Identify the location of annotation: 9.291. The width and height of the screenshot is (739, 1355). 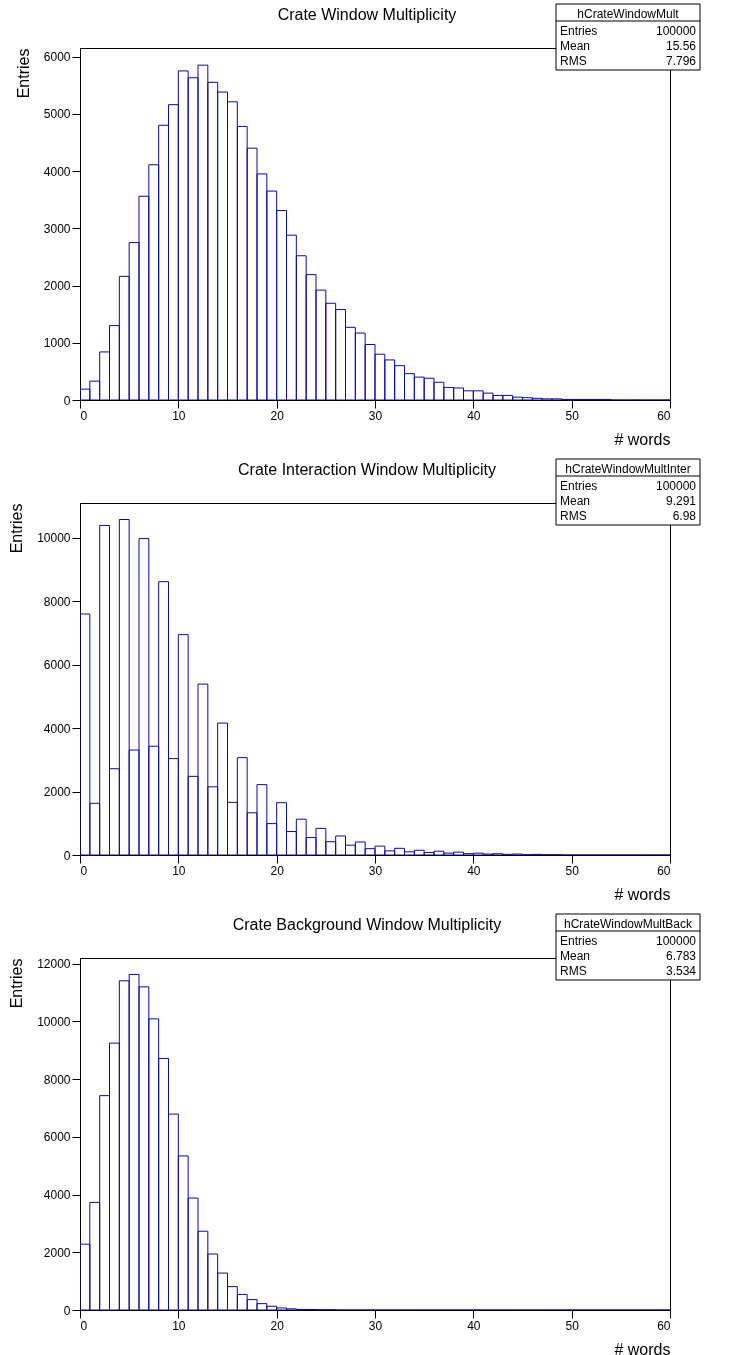
(681, 500).